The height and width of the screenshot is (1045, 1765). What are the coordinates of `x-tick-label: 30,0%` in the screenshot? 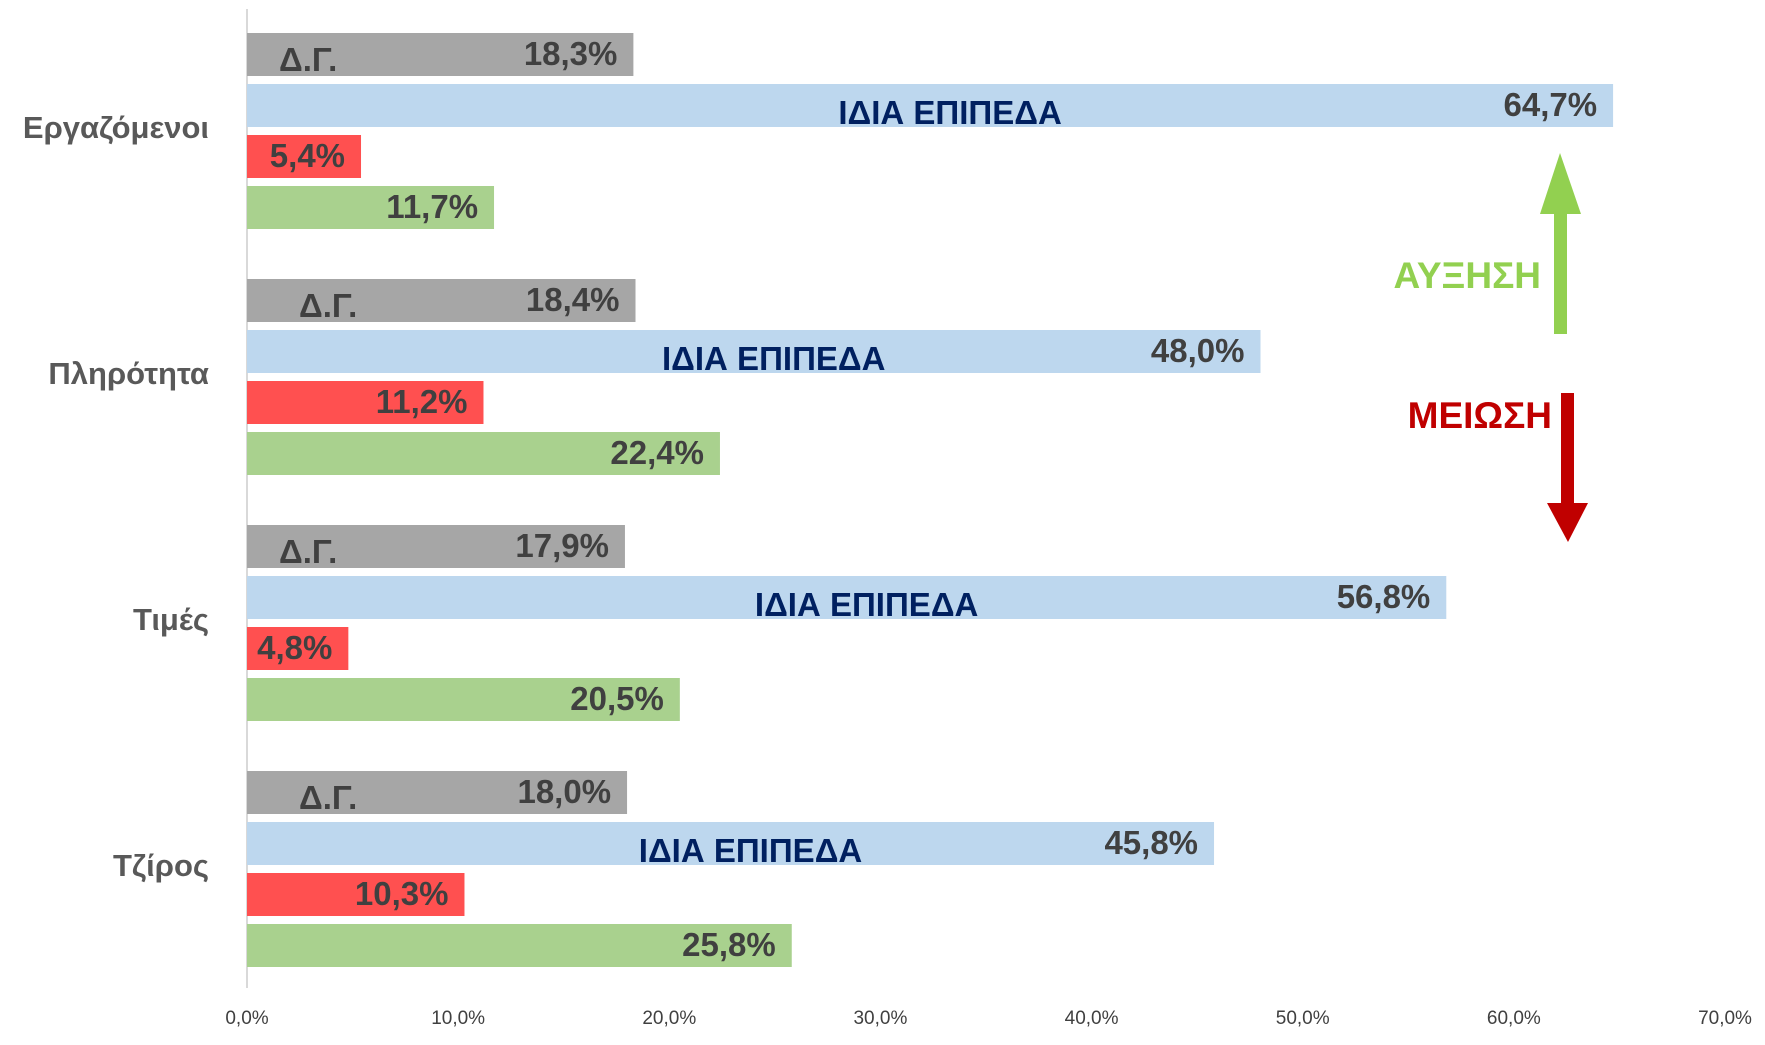 It's located at (880, 1018).